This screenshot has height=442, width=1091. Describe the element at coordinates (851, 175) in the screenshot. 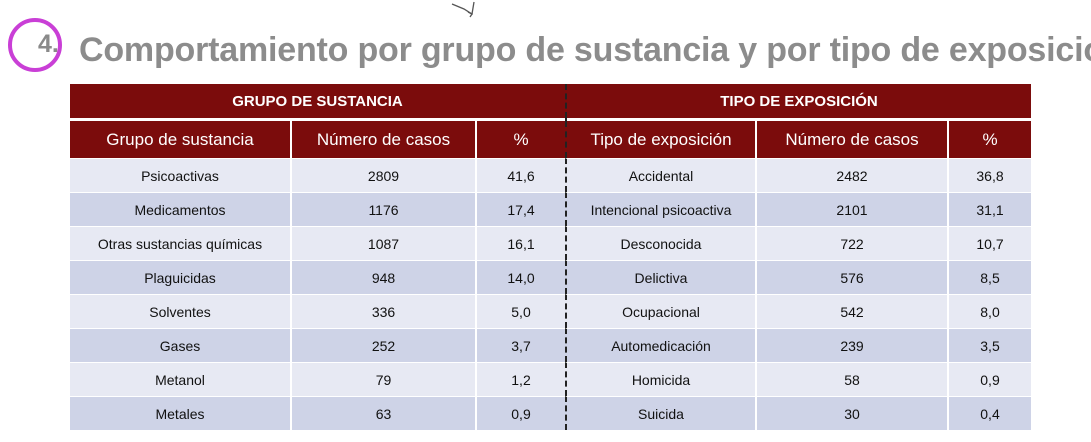

I see `table-cell: 2482` at that location.